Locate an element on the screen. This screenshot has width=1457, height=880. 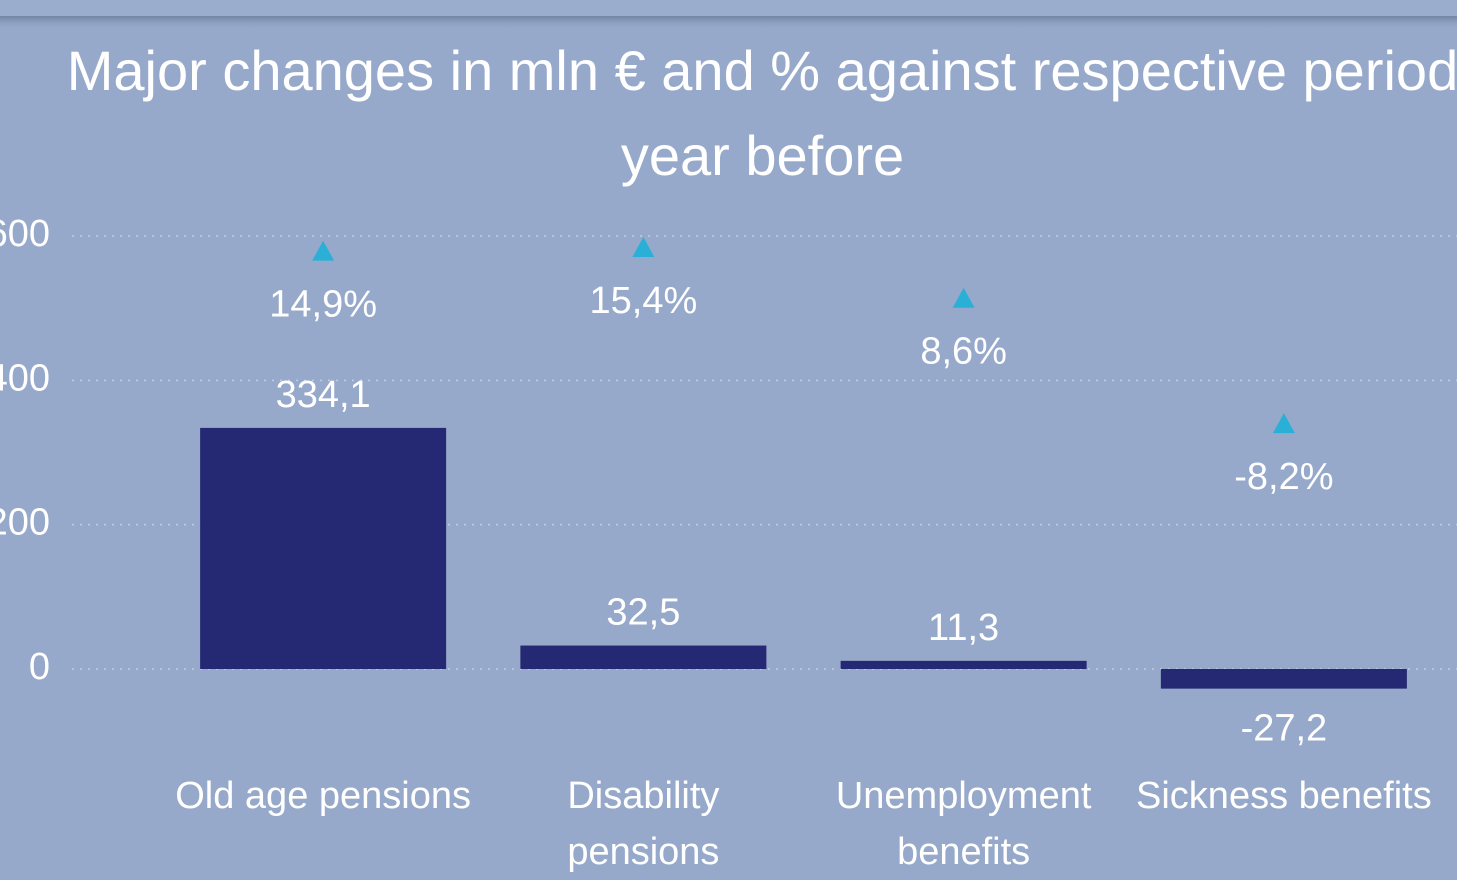
y-tick-label: 400 is located at coordinates (25, 378).